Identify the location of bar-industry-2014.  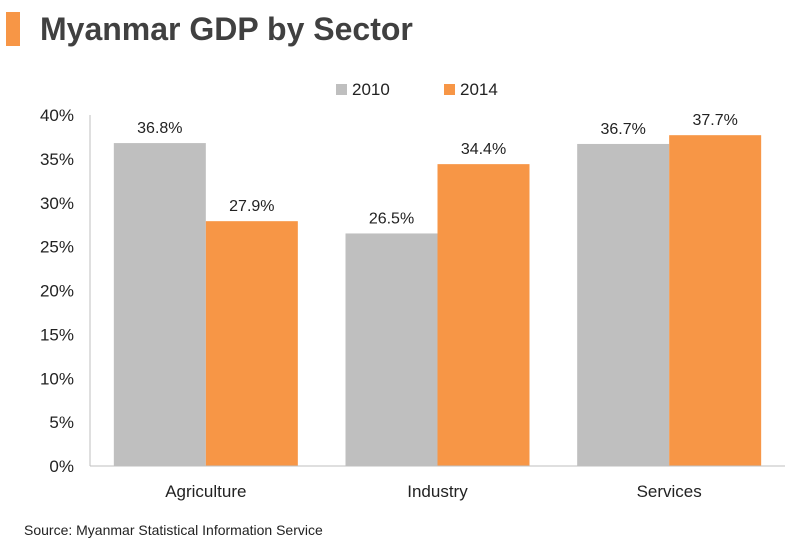
(483, 315).